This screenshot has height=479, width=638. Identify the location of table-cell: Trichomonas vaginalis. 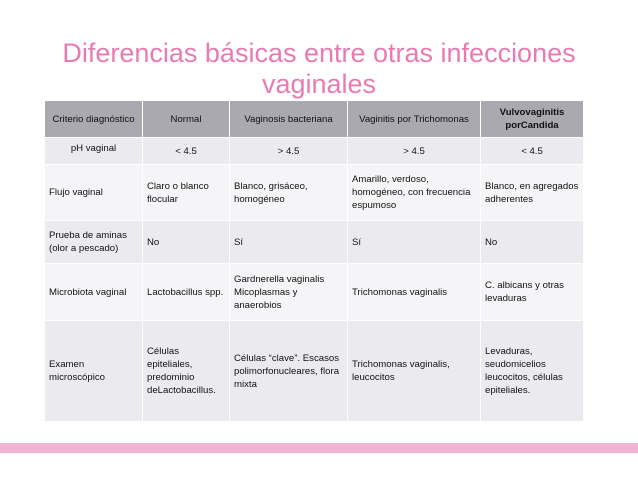
(414, 292).